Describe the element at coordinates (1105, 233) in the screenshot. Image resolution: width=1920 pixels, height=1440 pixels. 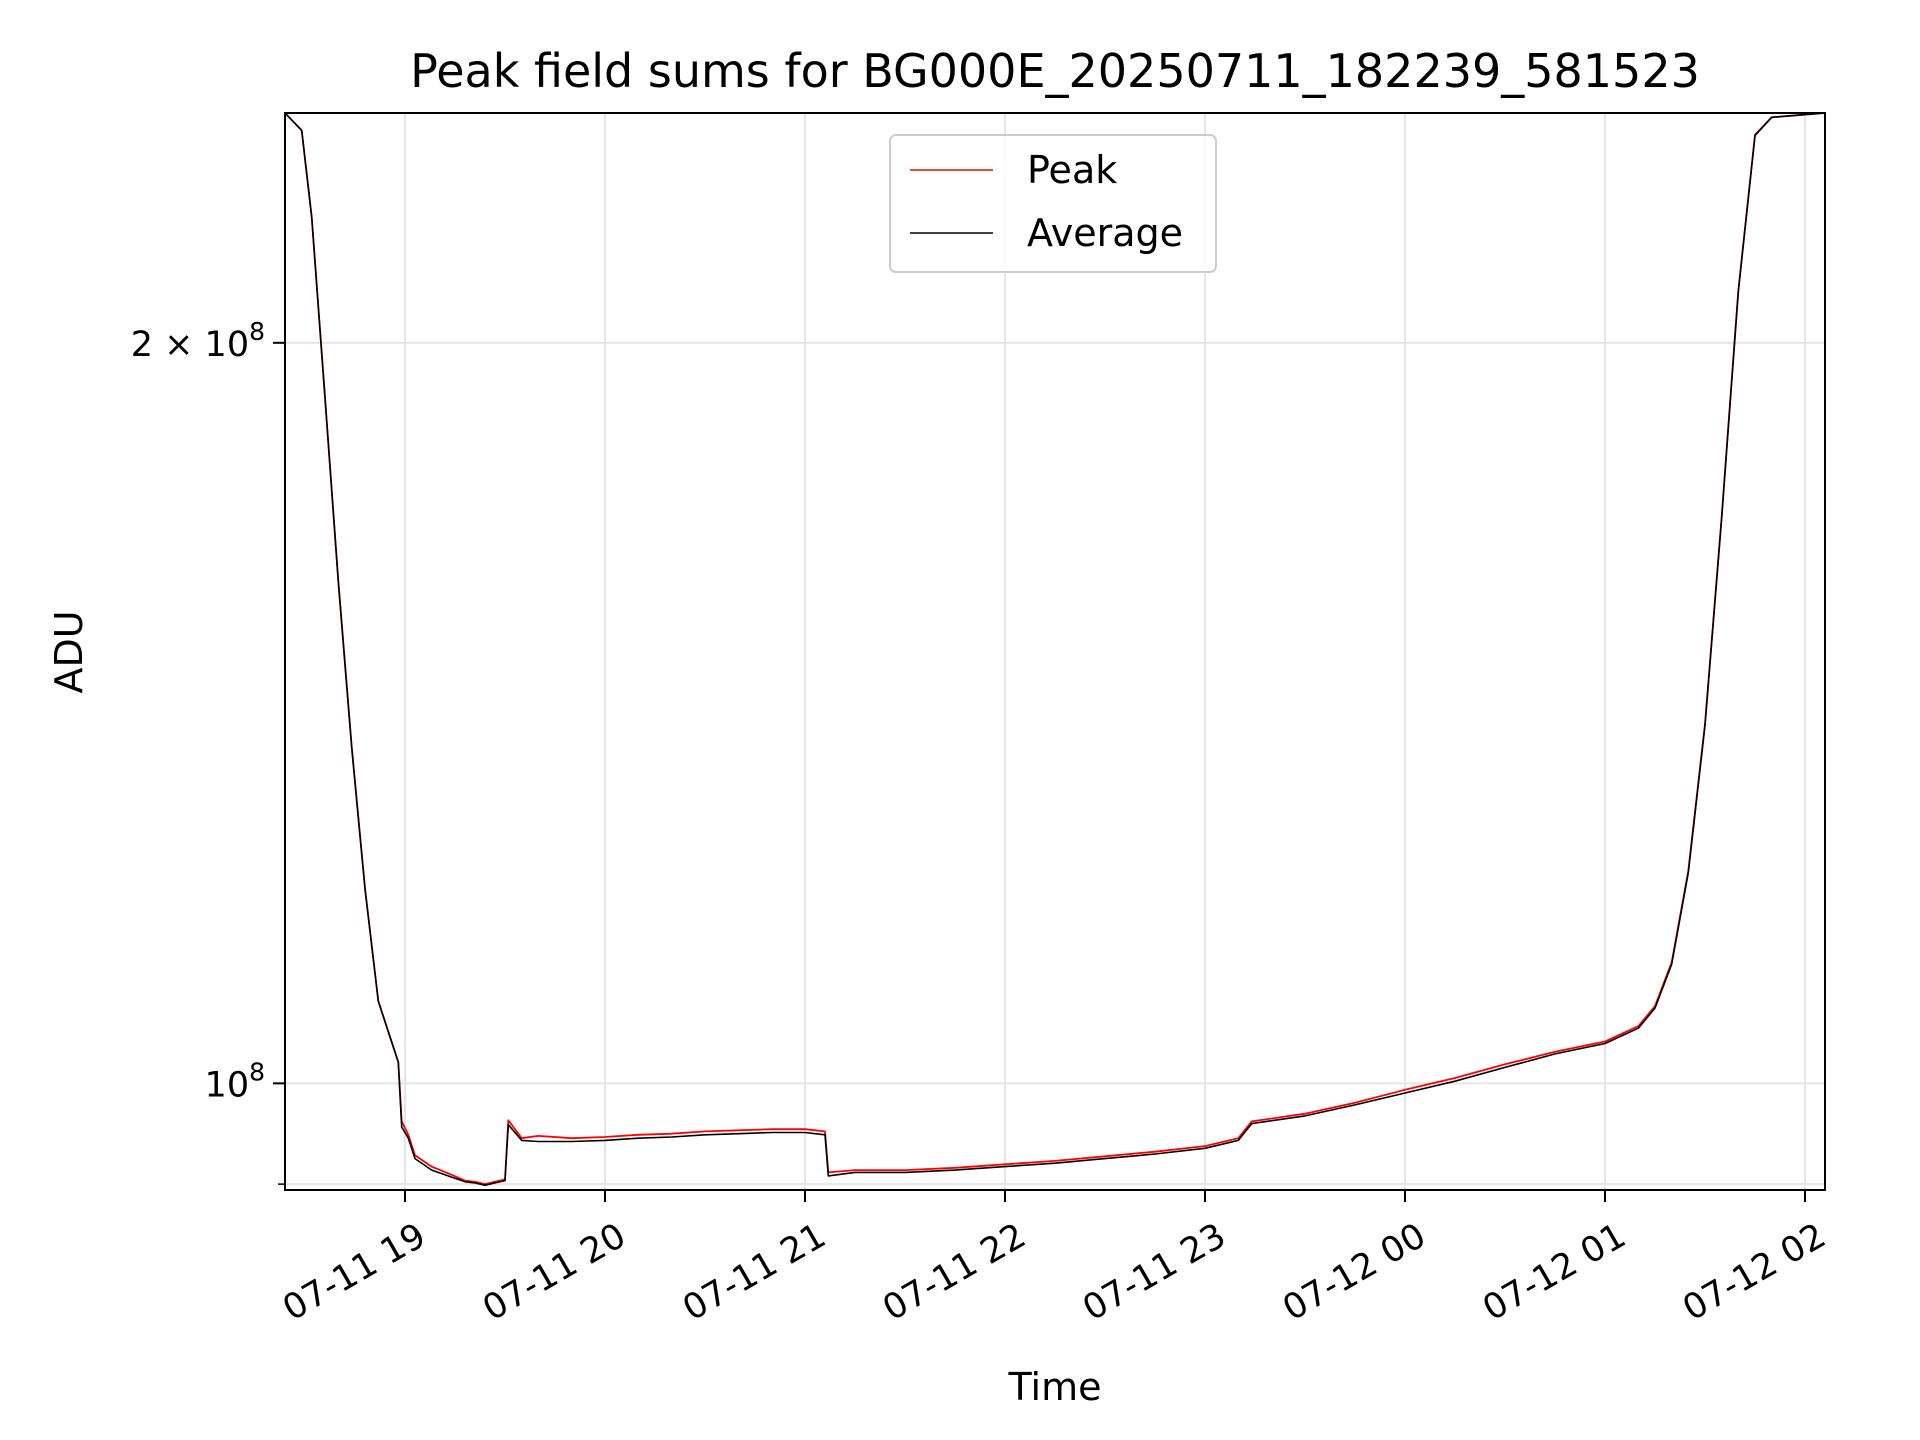
I see `legend-label-average: Average` at that location.